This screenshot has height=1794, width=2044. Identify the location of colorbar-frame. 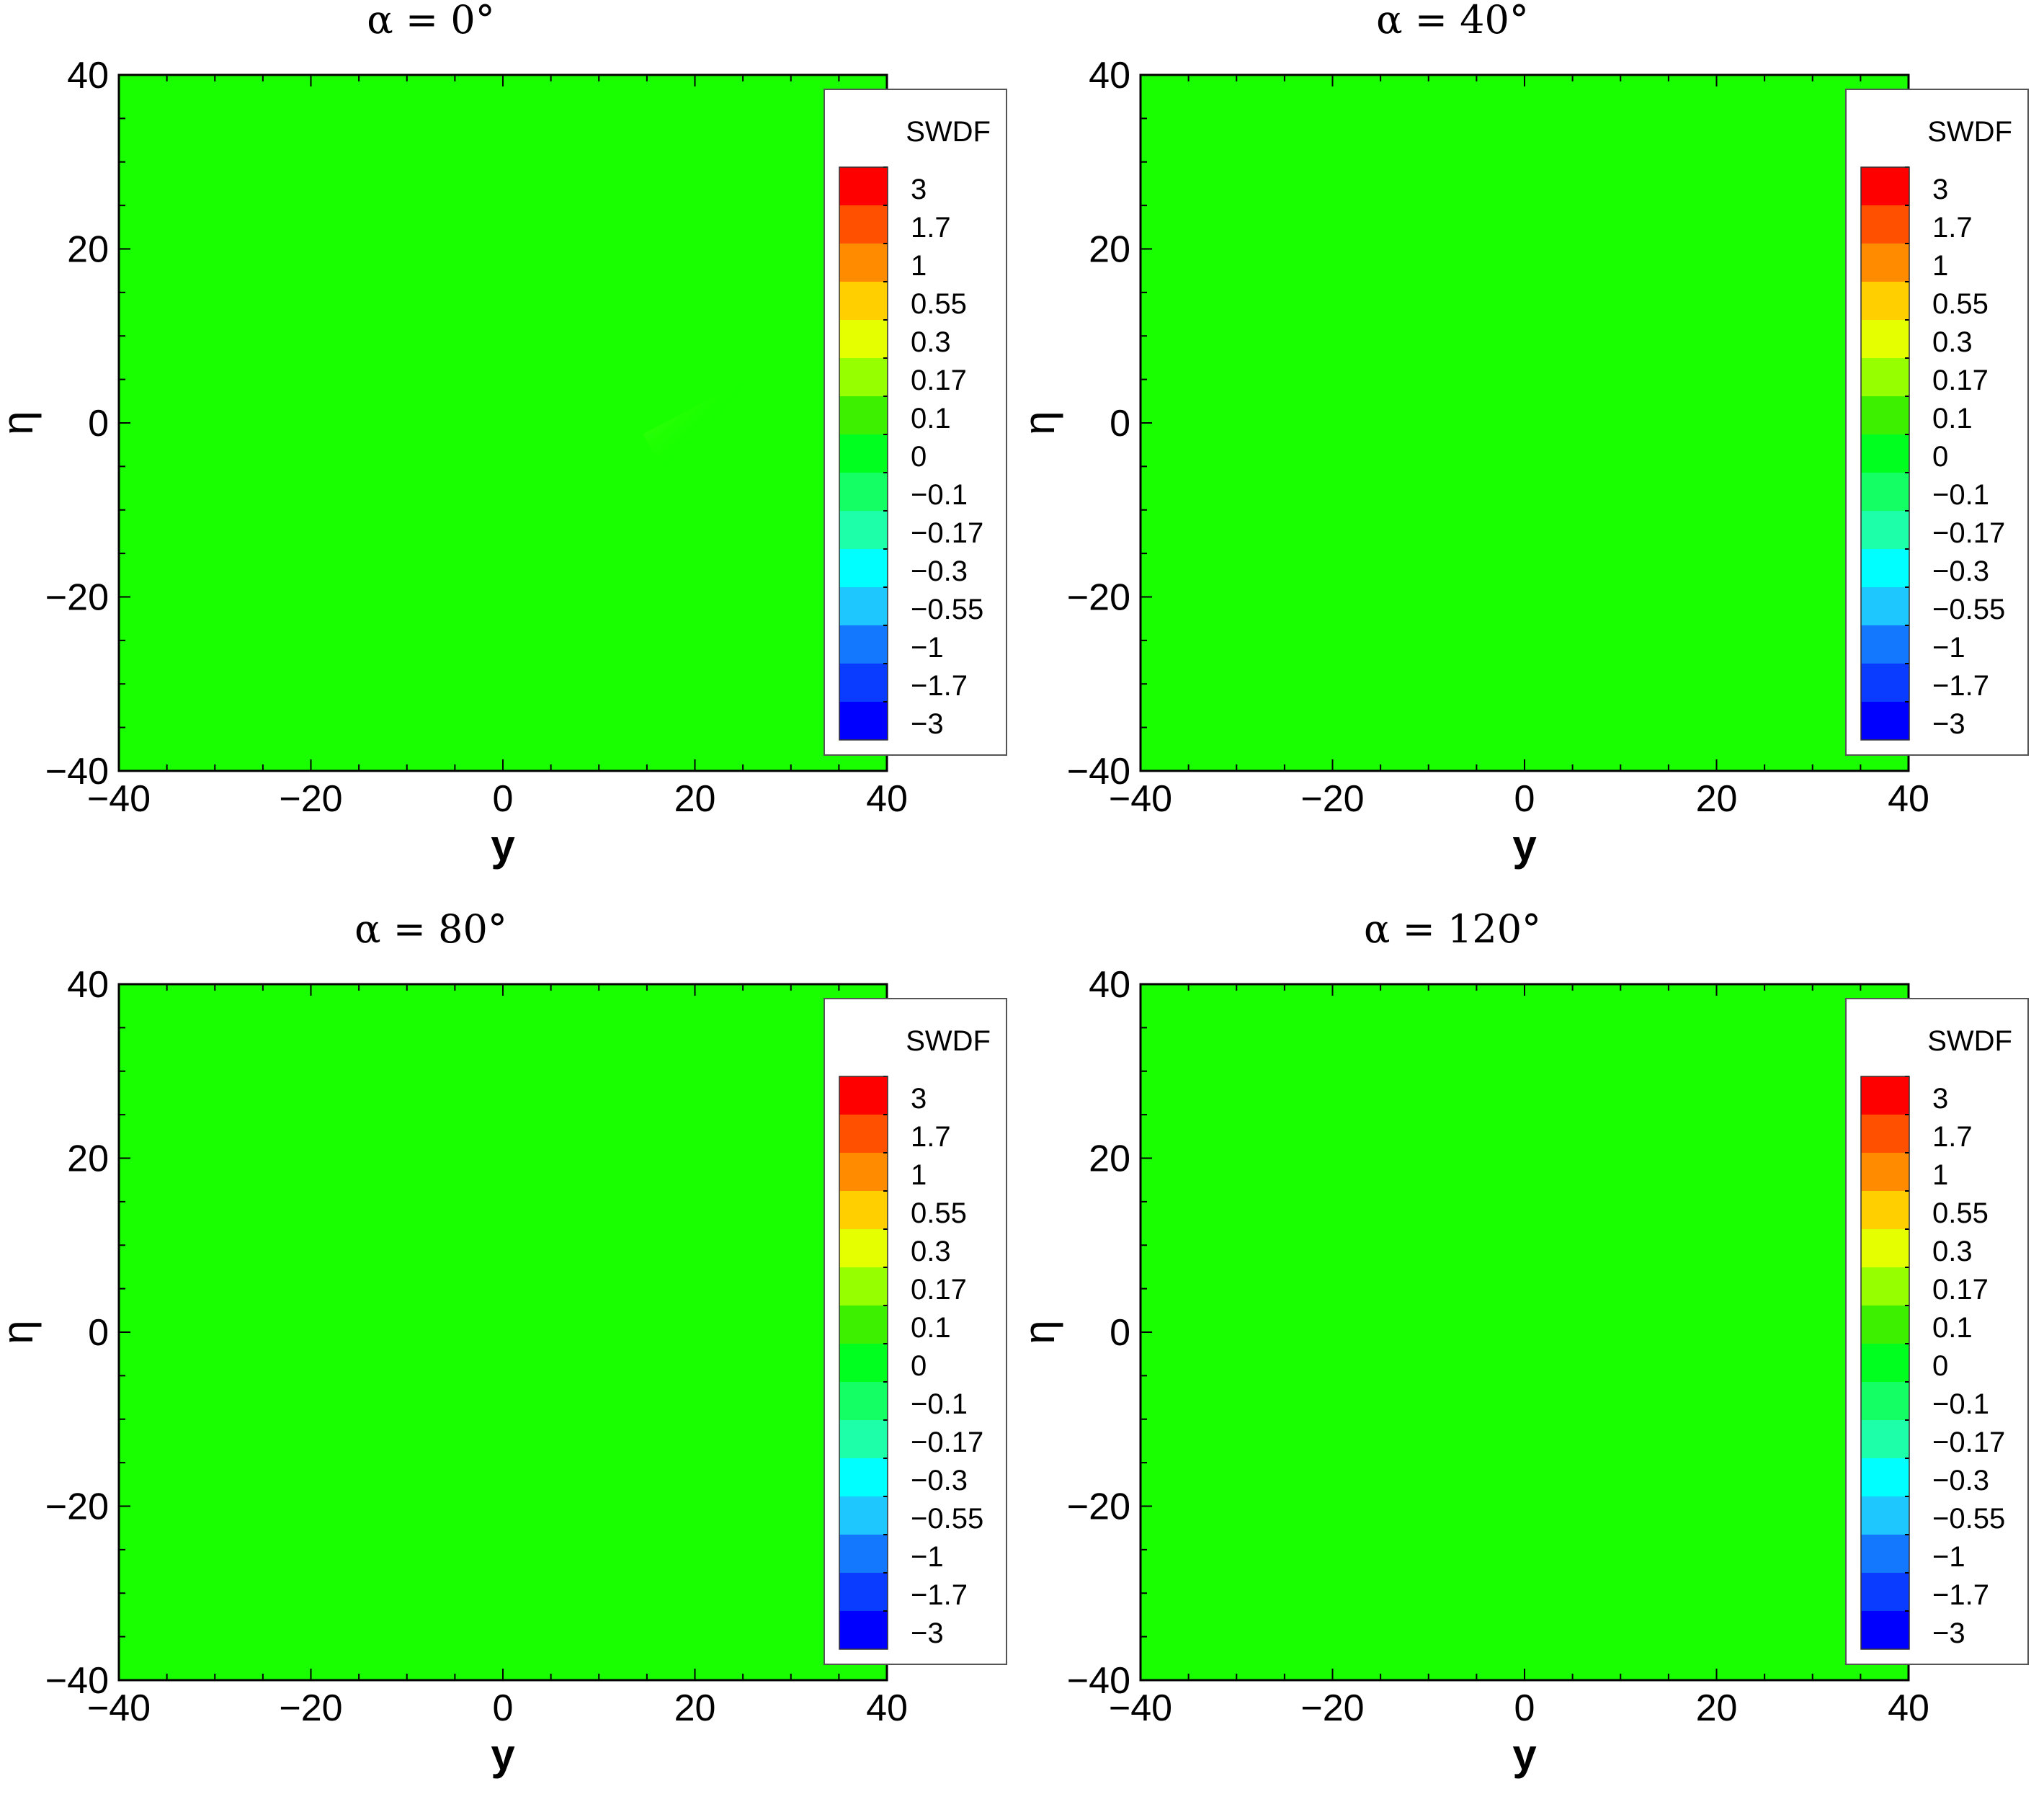
(864, 1363).